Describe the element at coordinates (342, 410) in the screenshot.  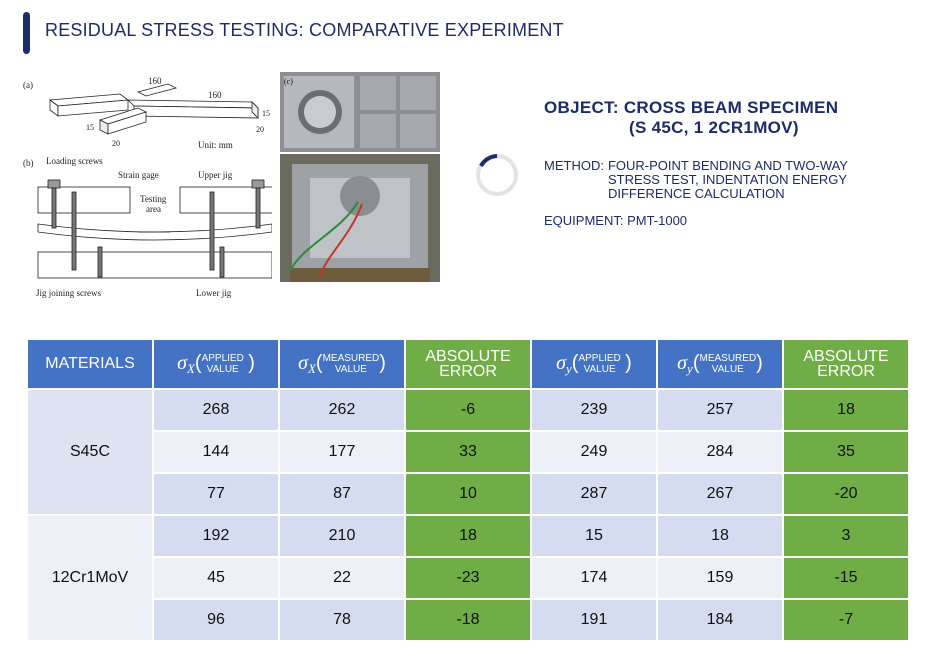
I see `cell: 262` at that location.